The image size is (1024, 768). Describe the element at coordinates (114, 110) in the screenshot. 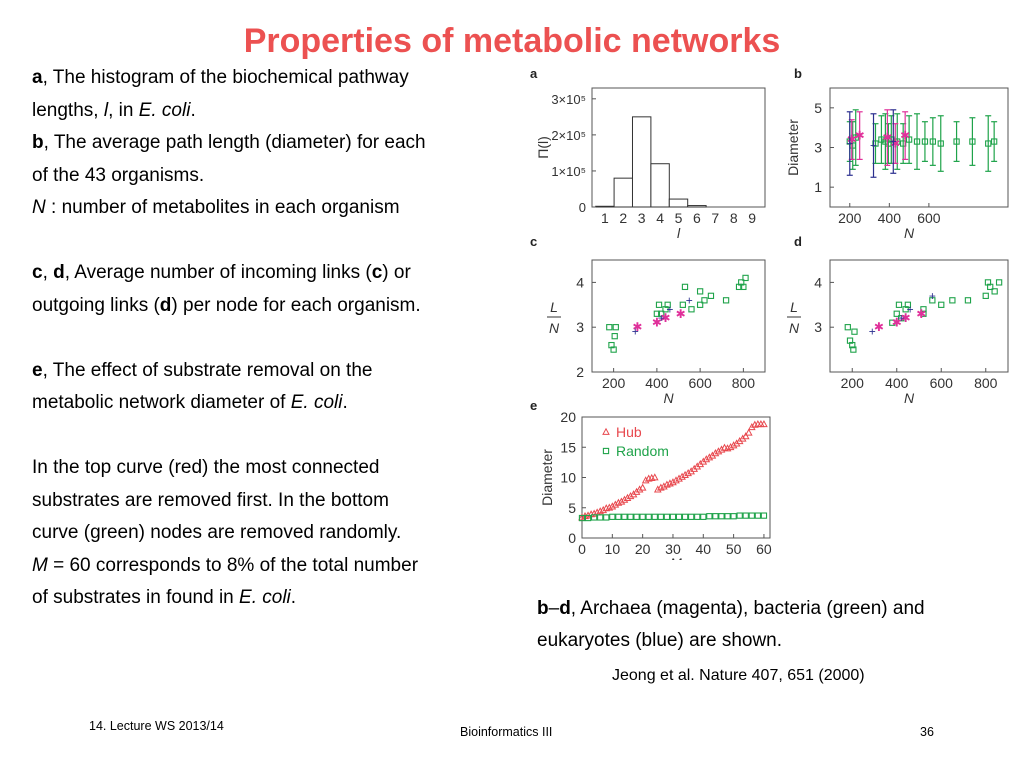

I see `para-a-line2: lengths, l, in E. coli.` at that location.